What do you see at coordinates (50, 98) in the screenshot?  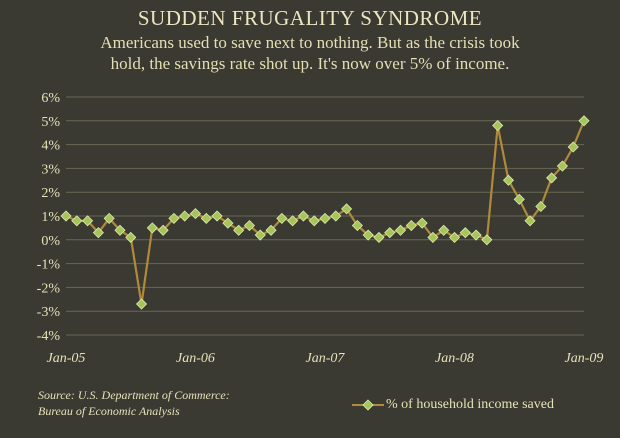 I see `y-tick-label: 6%` at bounding box center [50, 98].